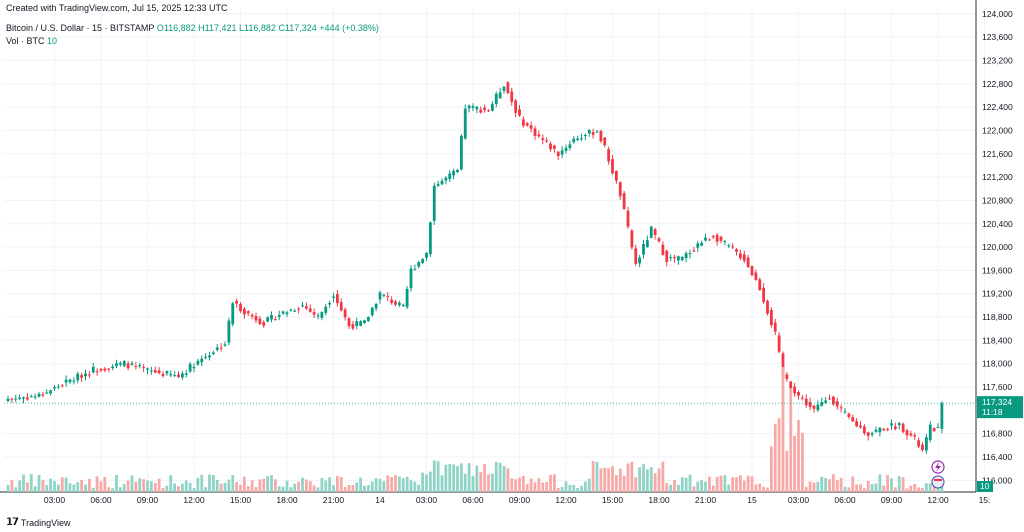  I want to click on brand-footer: 𝟭𝟳 TradingView, so click(38, 522).